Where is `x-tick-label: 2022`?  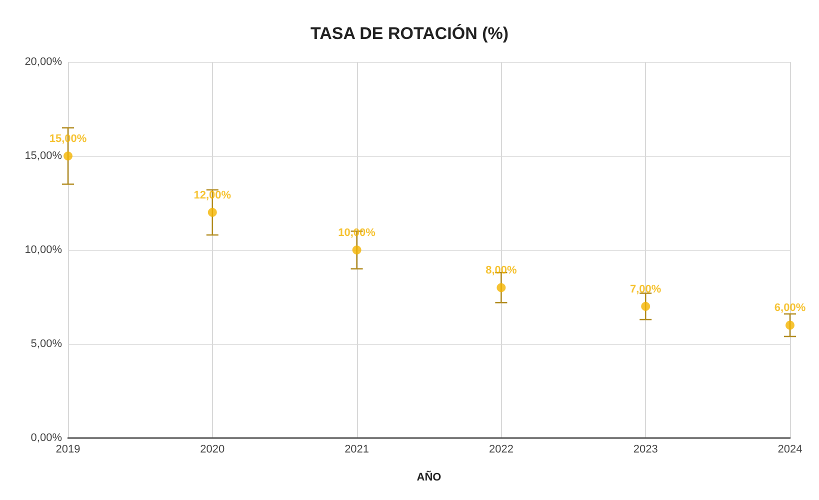
x-tick-label: 2022 is located at coordinates (501, 450).